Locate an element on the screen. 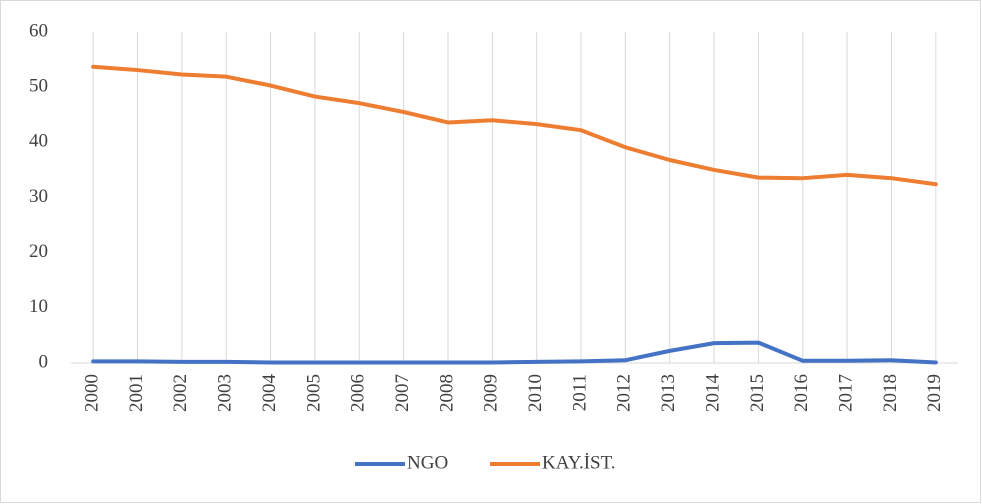 The width and height of the screenshot is (982, 504). x-tick-label: 2009 is located at coordinates (491, 393).